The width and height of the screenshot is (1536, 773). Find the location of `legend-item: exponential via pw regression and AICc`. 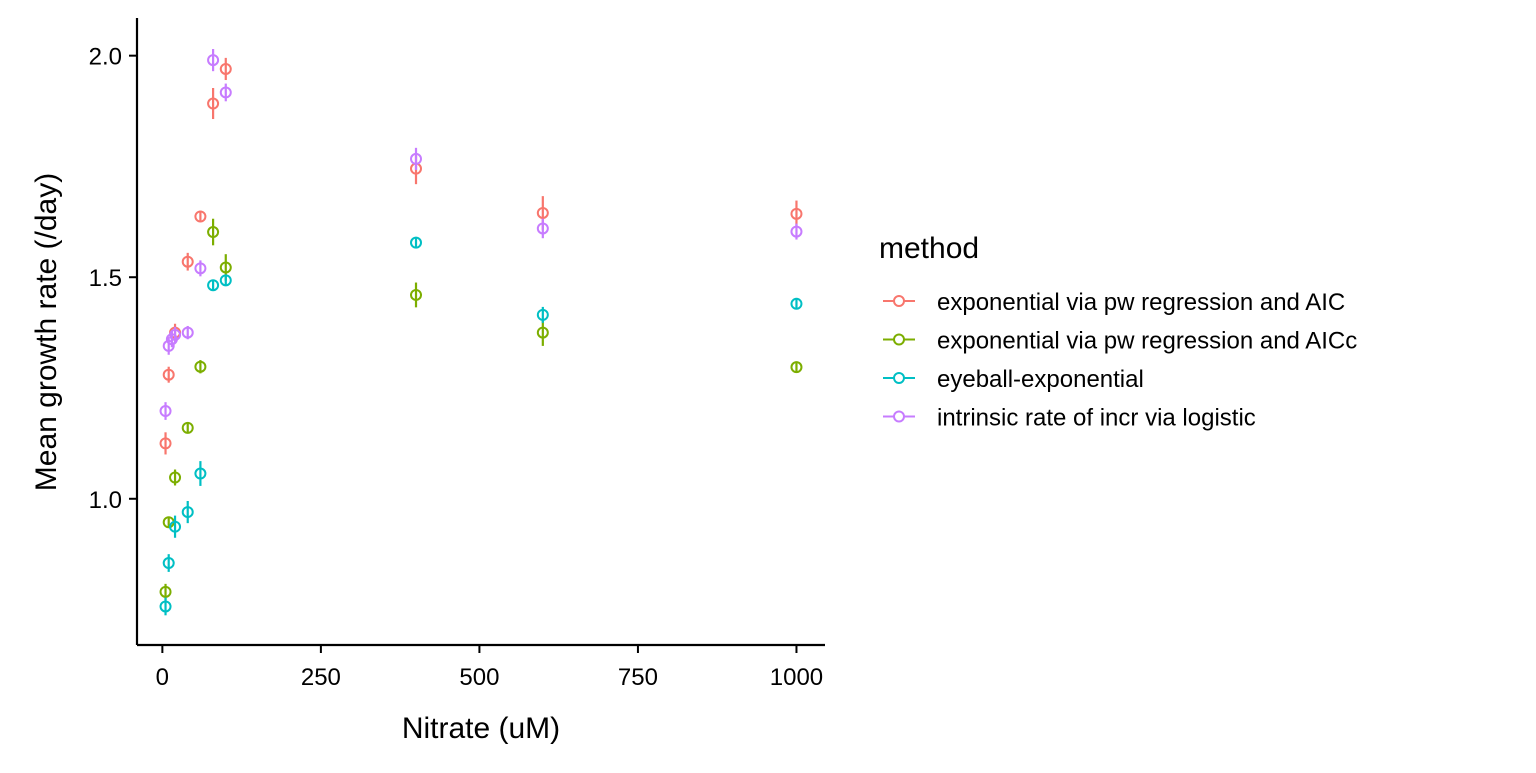

legend-item: exponential via pw regression and AICc is located at coordinates (1120, 341).